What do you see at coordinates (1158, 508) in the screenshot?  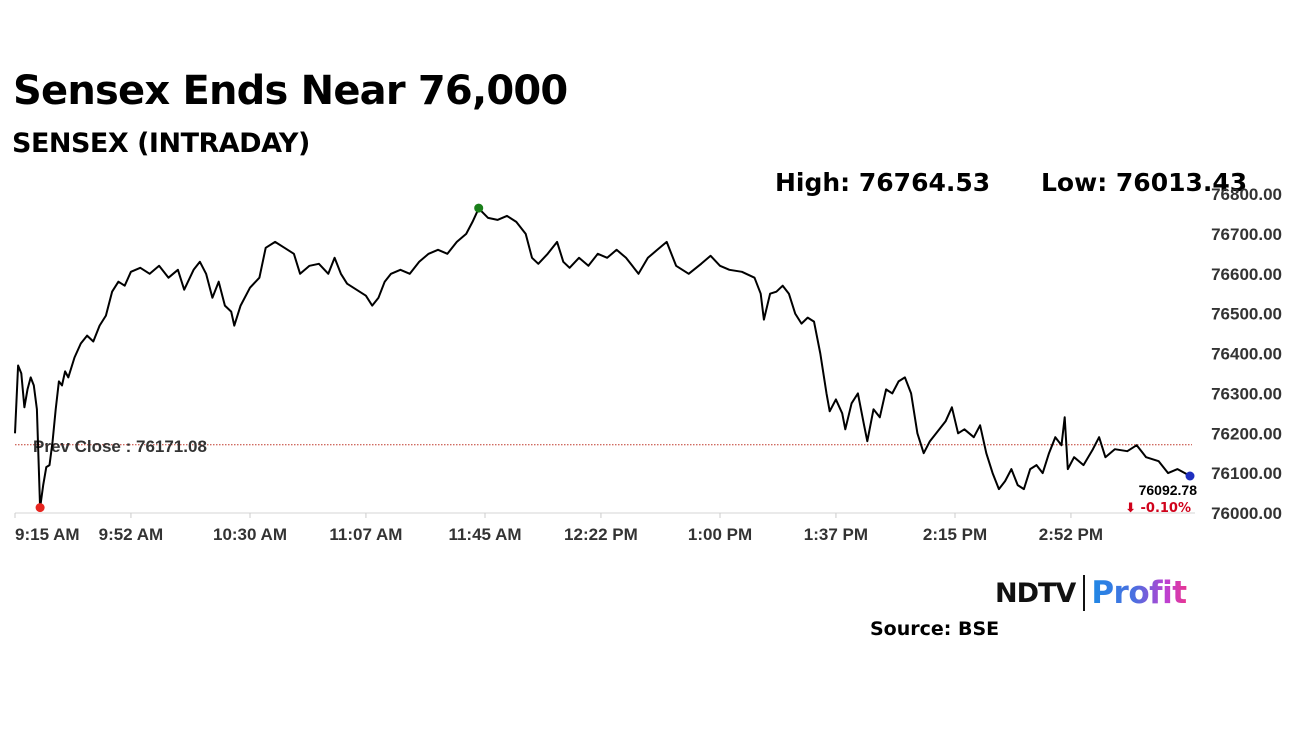 I see `change-percent-label: ⬇ -0.10%` at bounding box center [1158, 508].